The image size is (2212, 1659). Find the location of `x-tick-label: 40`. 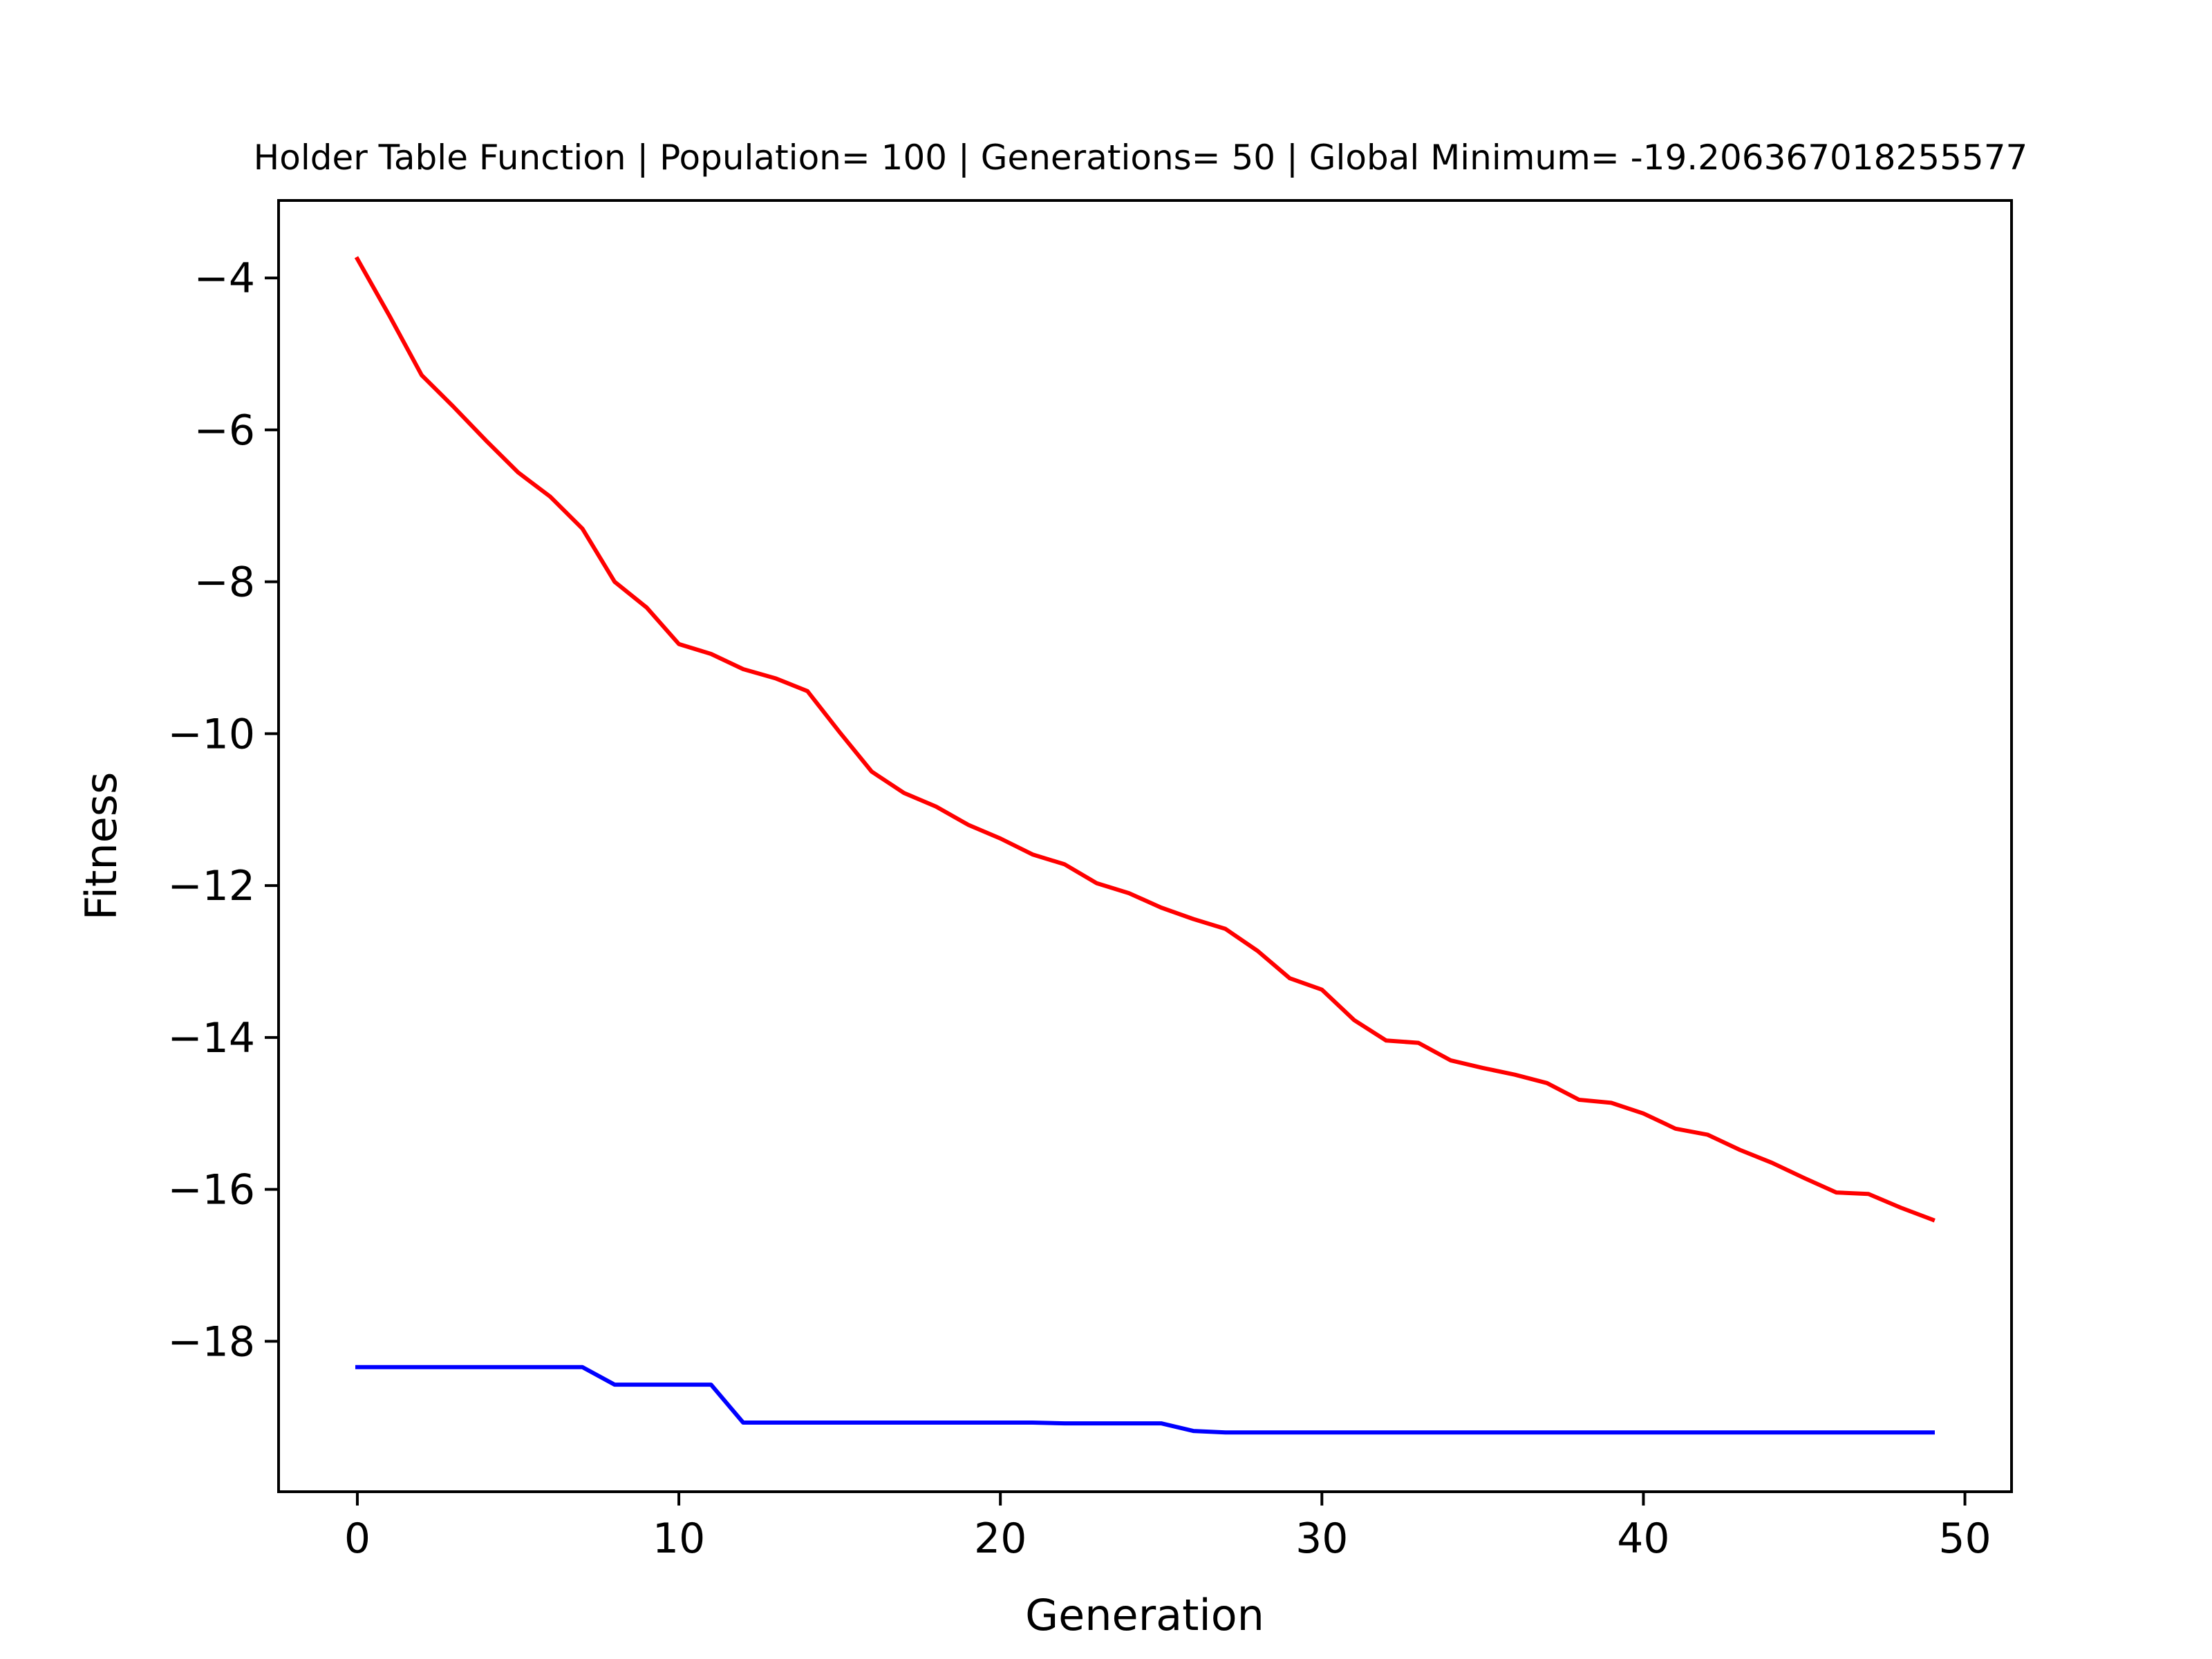

x-tick-label: 40 is located at coordinates (1643, 1539).